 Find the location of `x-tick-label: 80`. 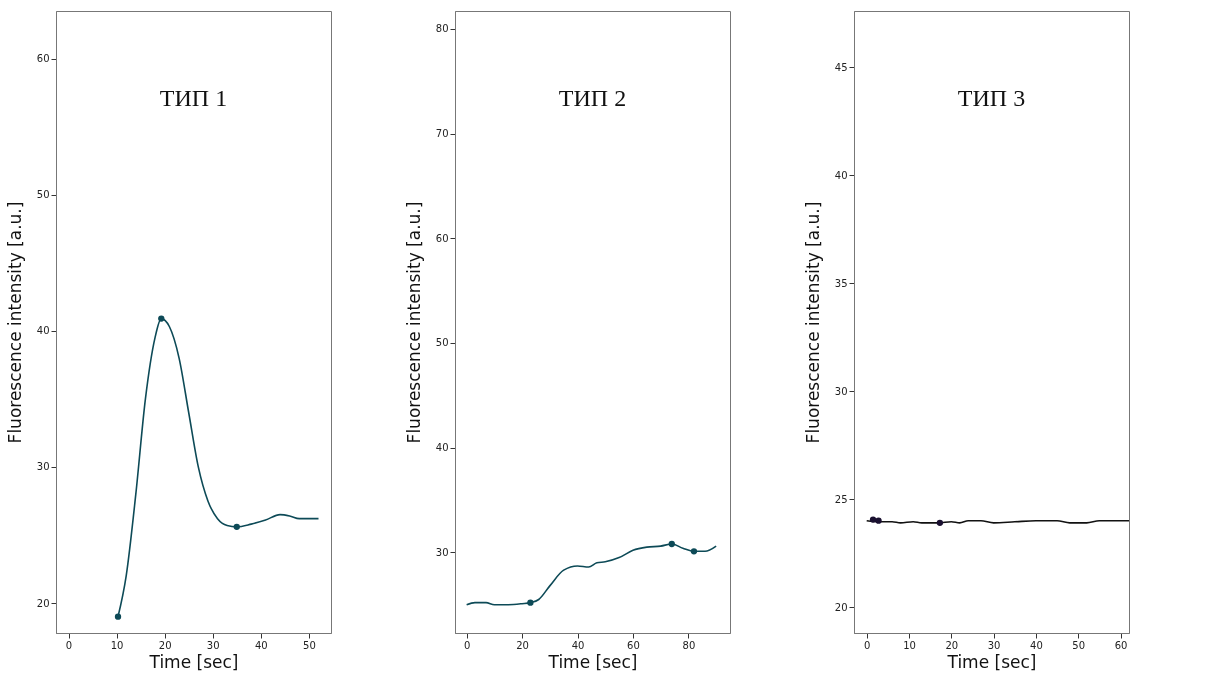

x-tick-label: 80 is located at coordinates (689, 645).